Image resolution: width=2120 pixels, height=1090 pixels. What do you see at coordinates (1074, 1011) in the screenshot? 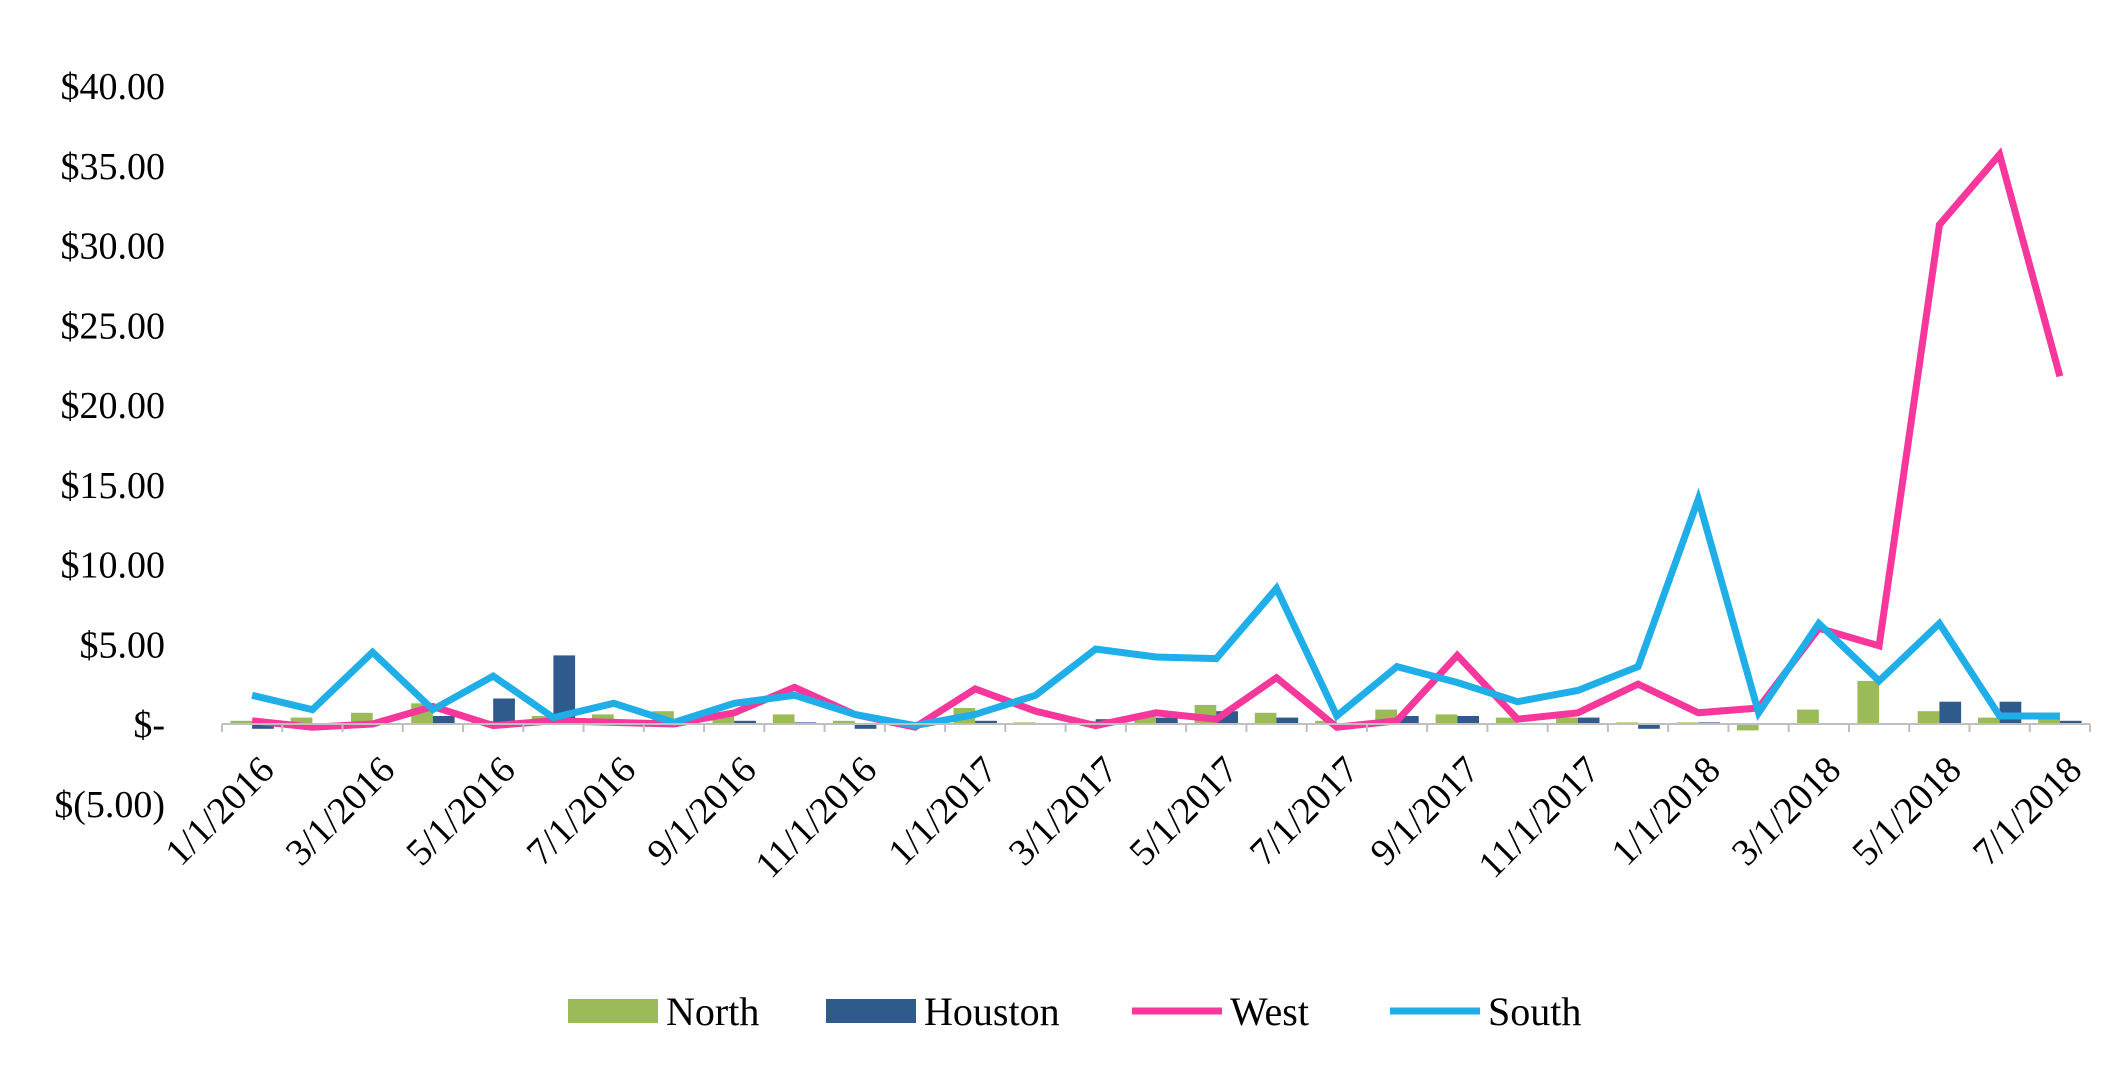
I see `legend: North Houston West South` at bounding box center [1074, 1011].